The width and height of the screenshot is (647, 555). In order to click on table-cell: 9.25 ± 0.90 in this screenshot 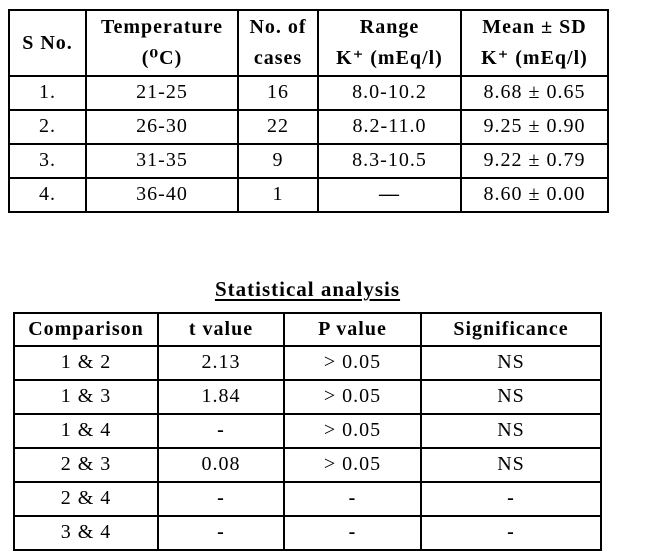, I will do `click(534, 127)`.